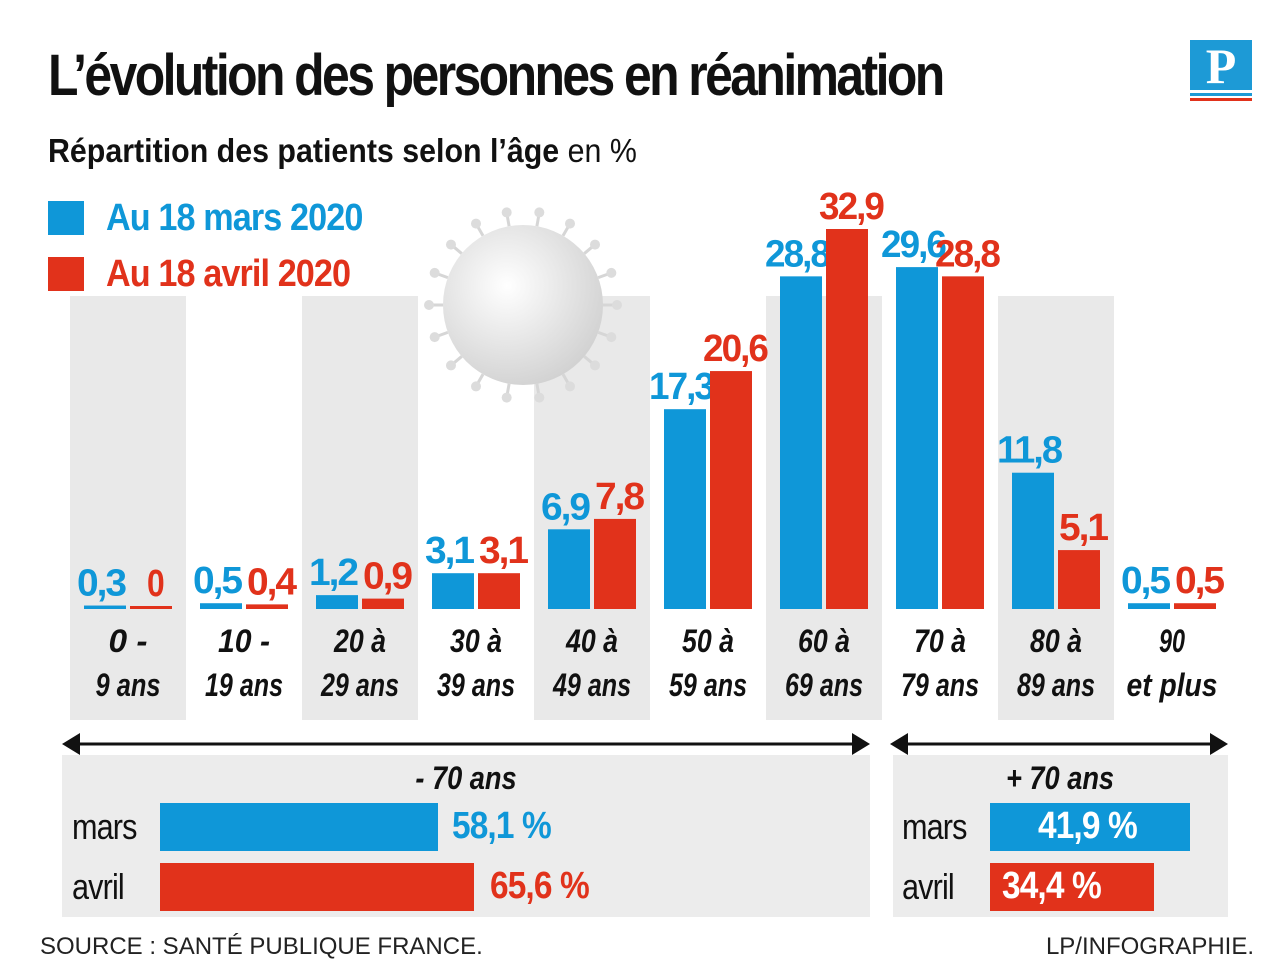 This screenshot has height=977, width=1280. Describe the element at coordinates (967, 254) in the screenshot. I see `data-label-april: 28,8` at that location.